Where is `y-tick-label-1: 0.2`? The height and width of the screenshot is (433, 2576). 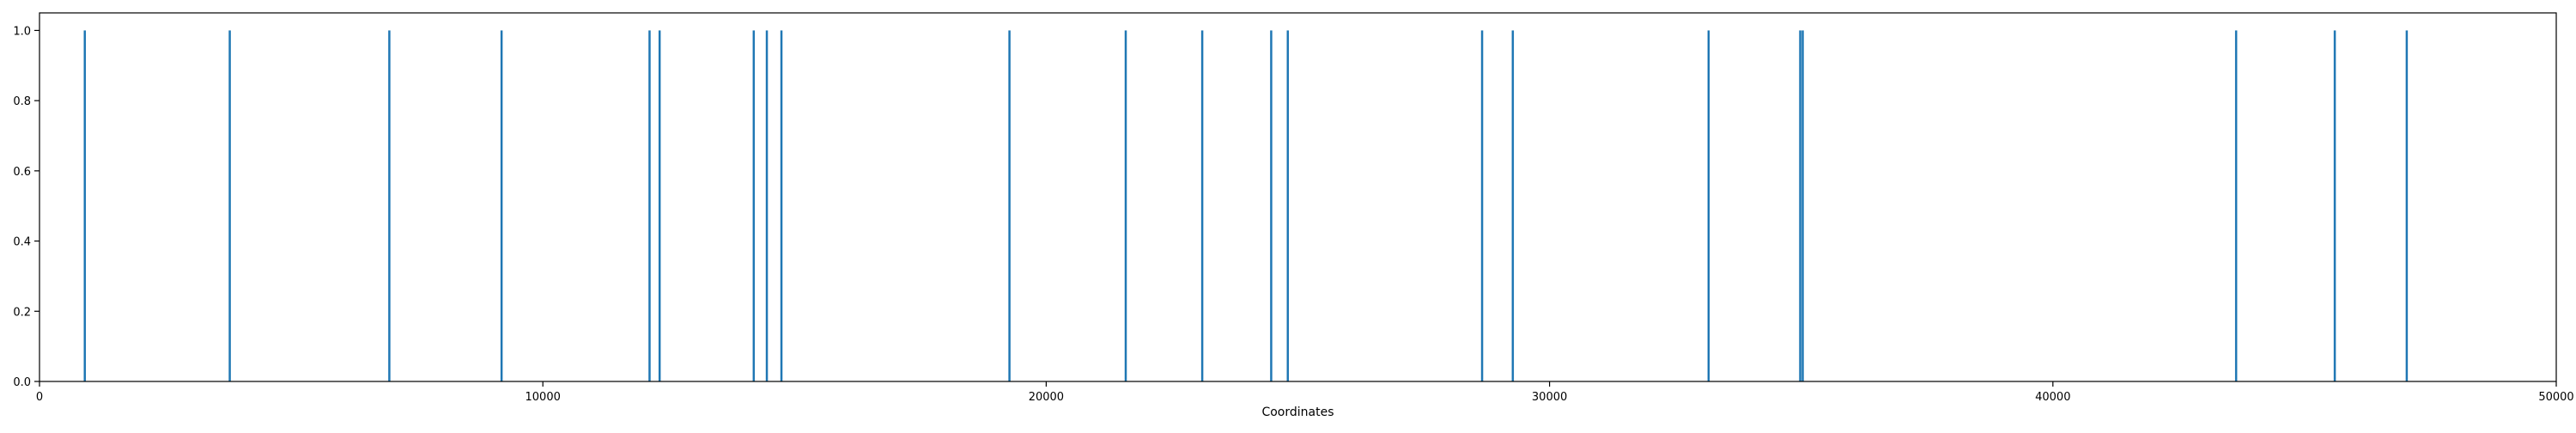 y-tick-label-1: 0.2 is located at coordinates (22, 312).